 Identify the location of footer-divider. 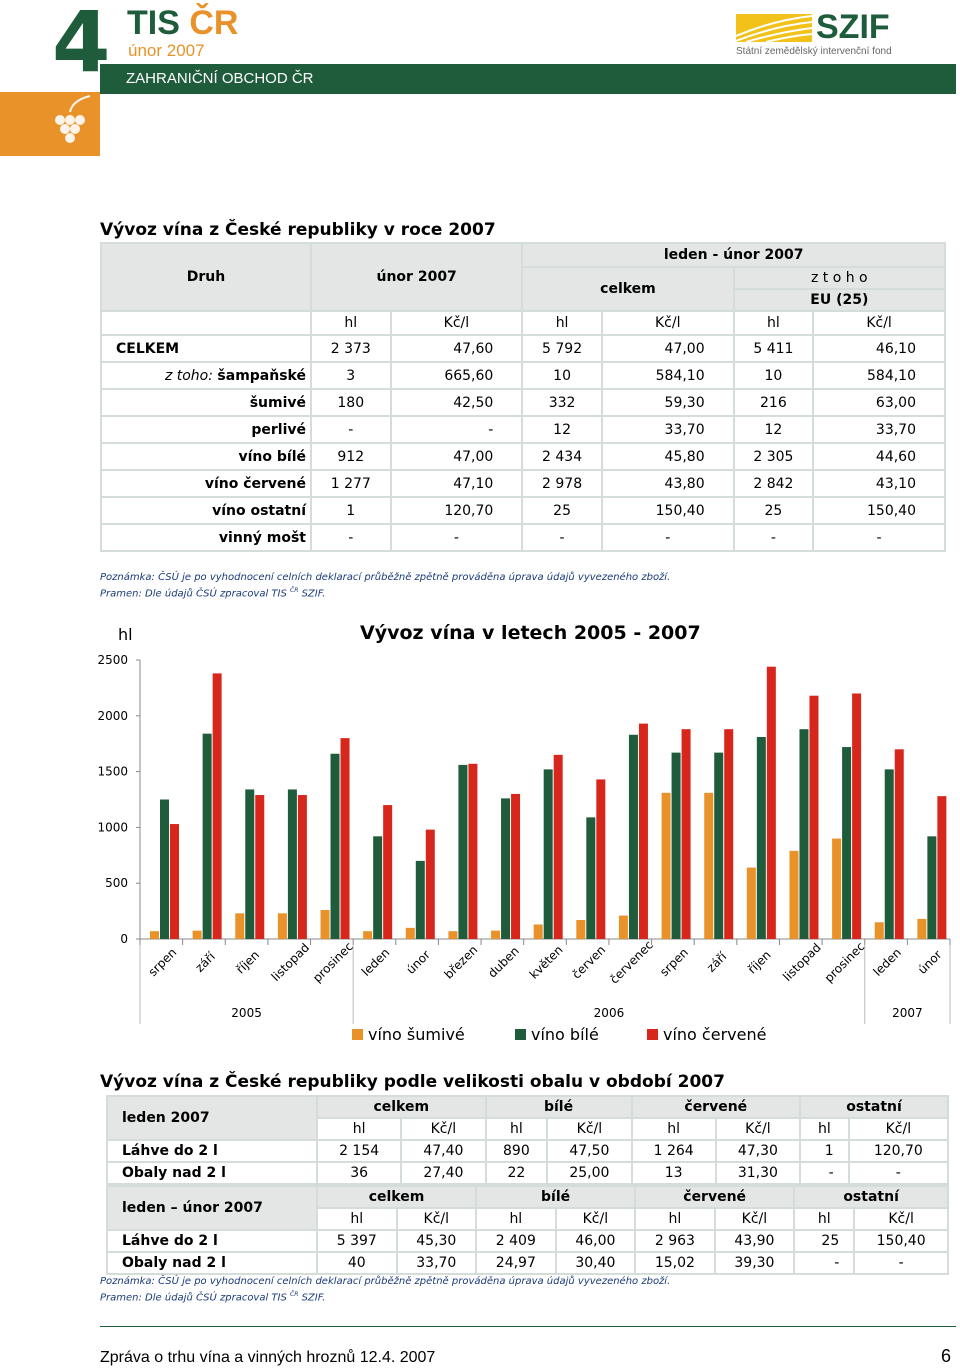
(528, 1326).